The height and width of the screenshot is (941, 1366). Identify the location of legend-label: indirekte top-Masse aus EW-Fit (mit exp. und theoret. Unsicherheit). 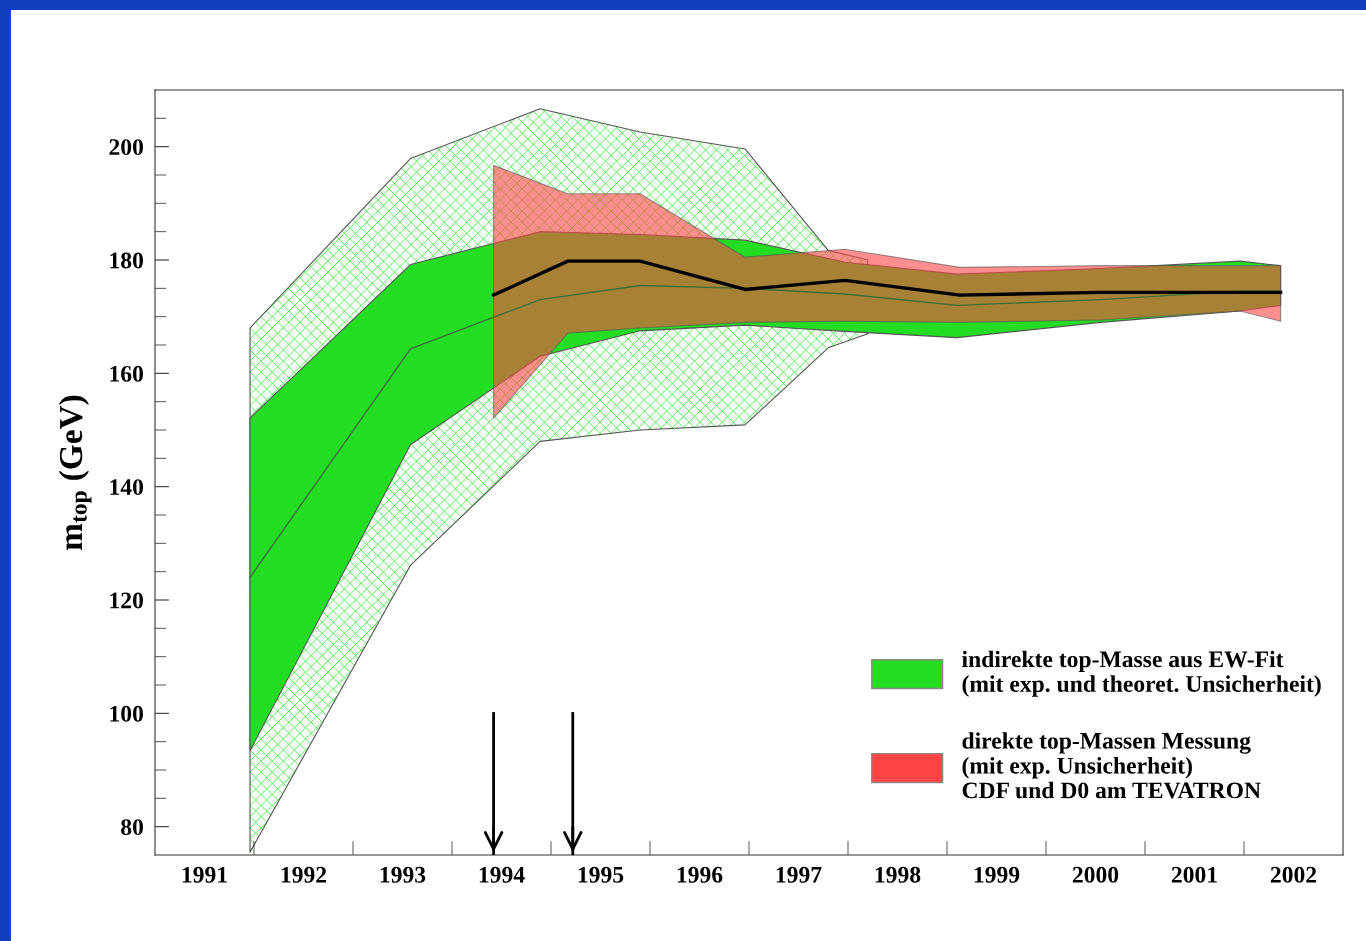
(1141, 673).